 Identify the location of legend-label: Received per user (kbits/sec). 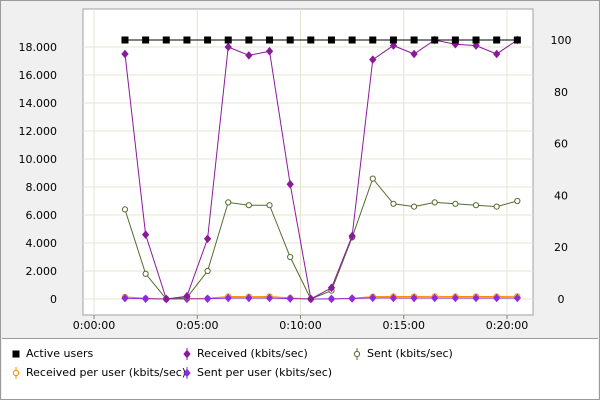
(106, 372).